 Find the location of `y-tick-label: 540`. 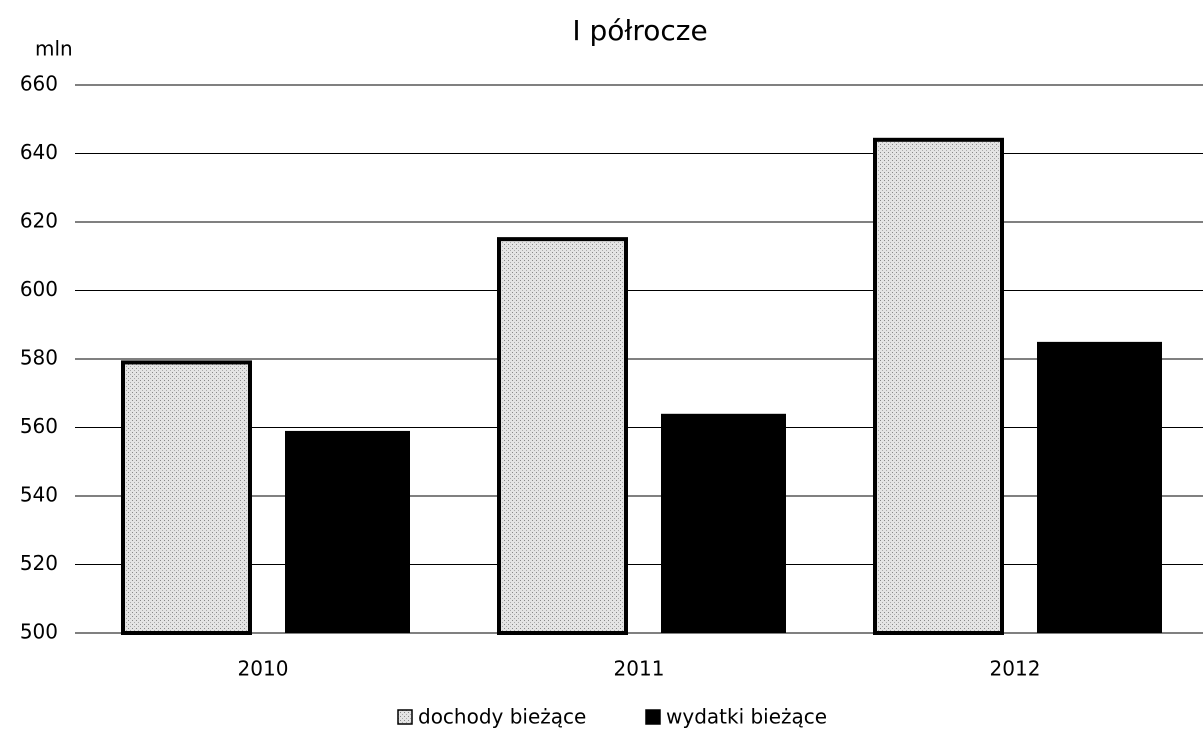

y-tick-label: 540 is located at coordinates (39, 495).